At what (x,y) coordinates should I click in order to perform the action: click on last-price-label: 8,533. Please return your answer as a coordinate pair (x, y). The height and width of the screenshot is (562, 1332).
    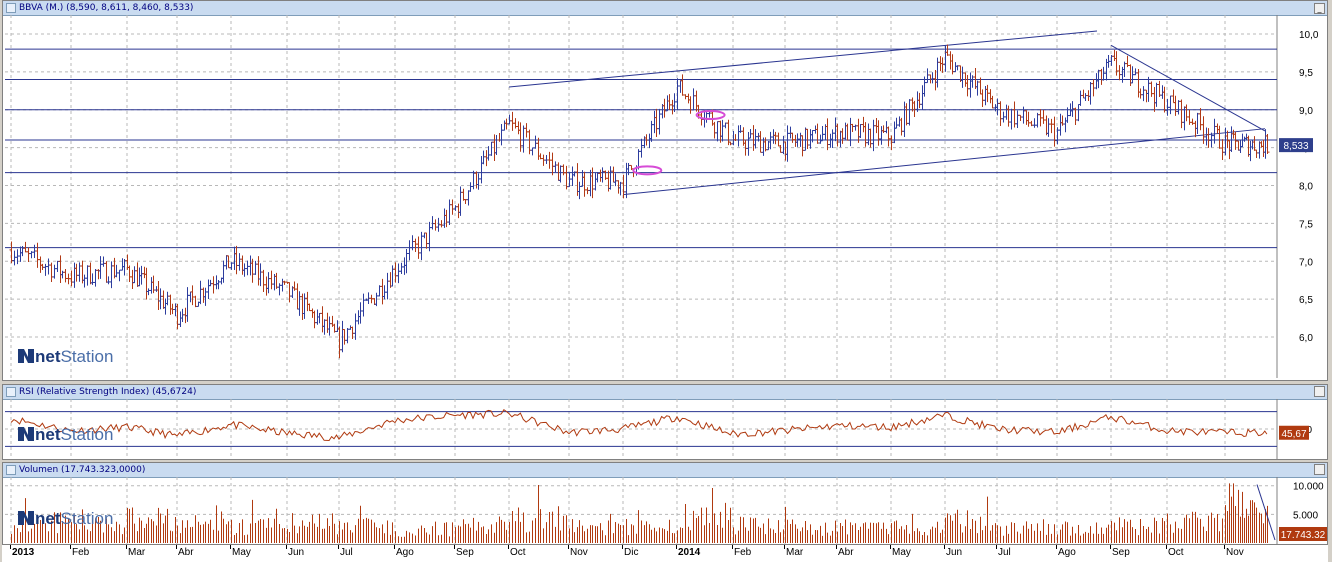
    Looking at the image, I should click on (1295, 146).